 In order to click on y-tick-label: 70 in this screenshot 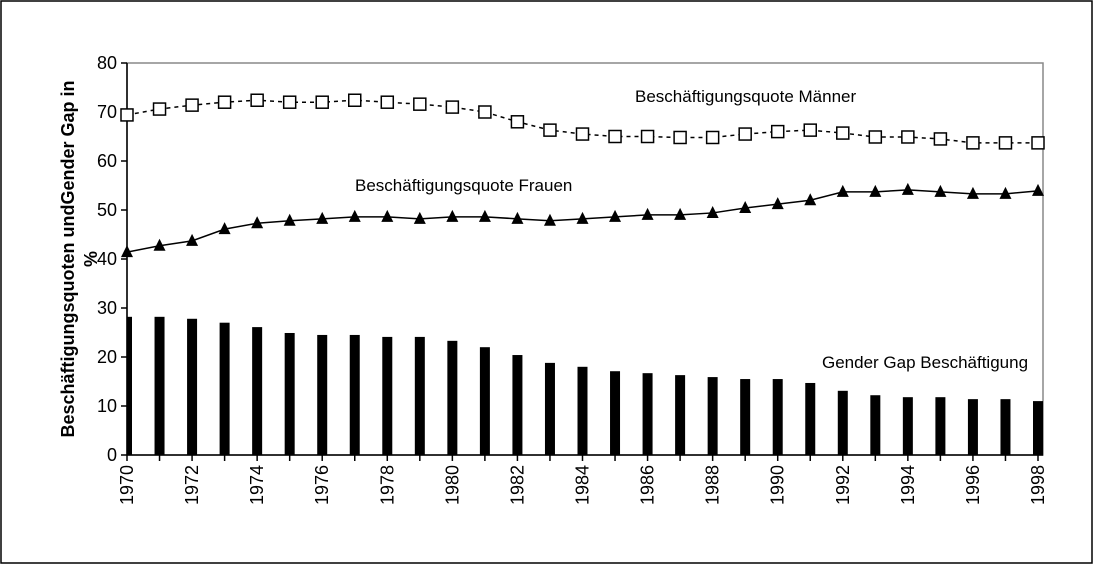, I will do `click(107, 112)`.